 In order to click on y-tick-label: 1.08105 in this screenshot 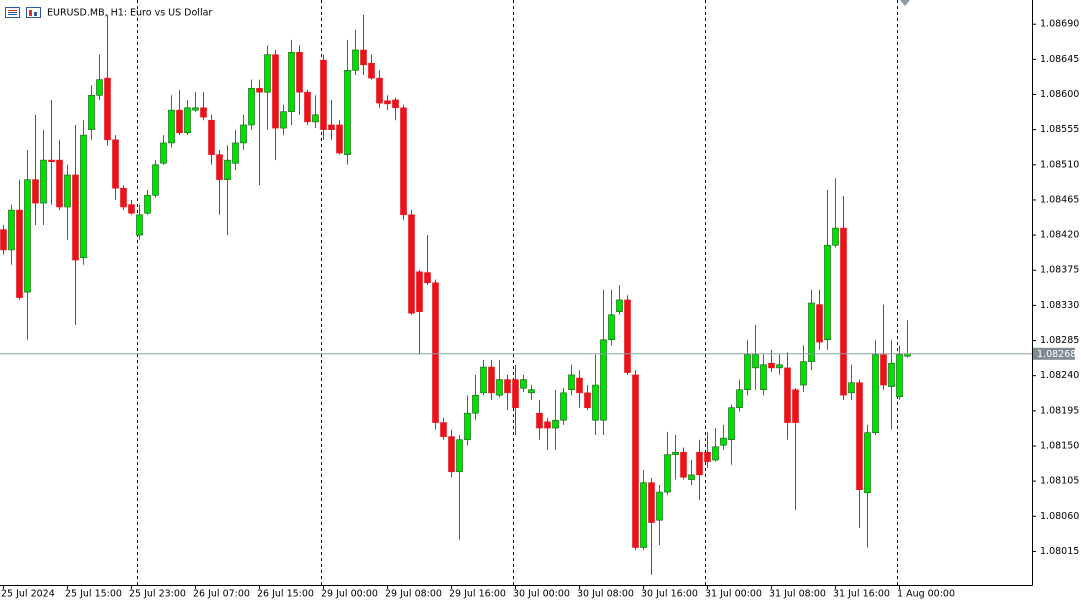, I will do `click(1059, 481)`.